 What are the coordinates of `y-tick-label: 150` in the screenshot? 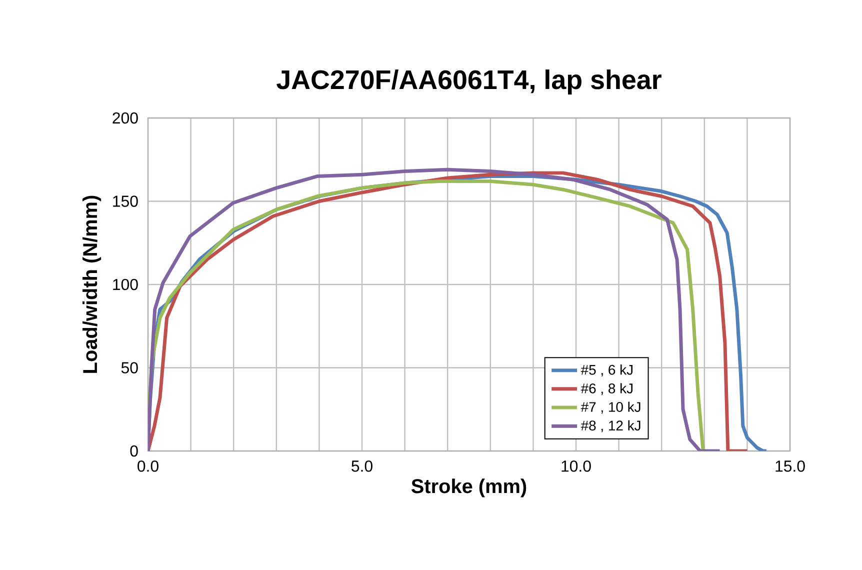 It's located at (125, 201).